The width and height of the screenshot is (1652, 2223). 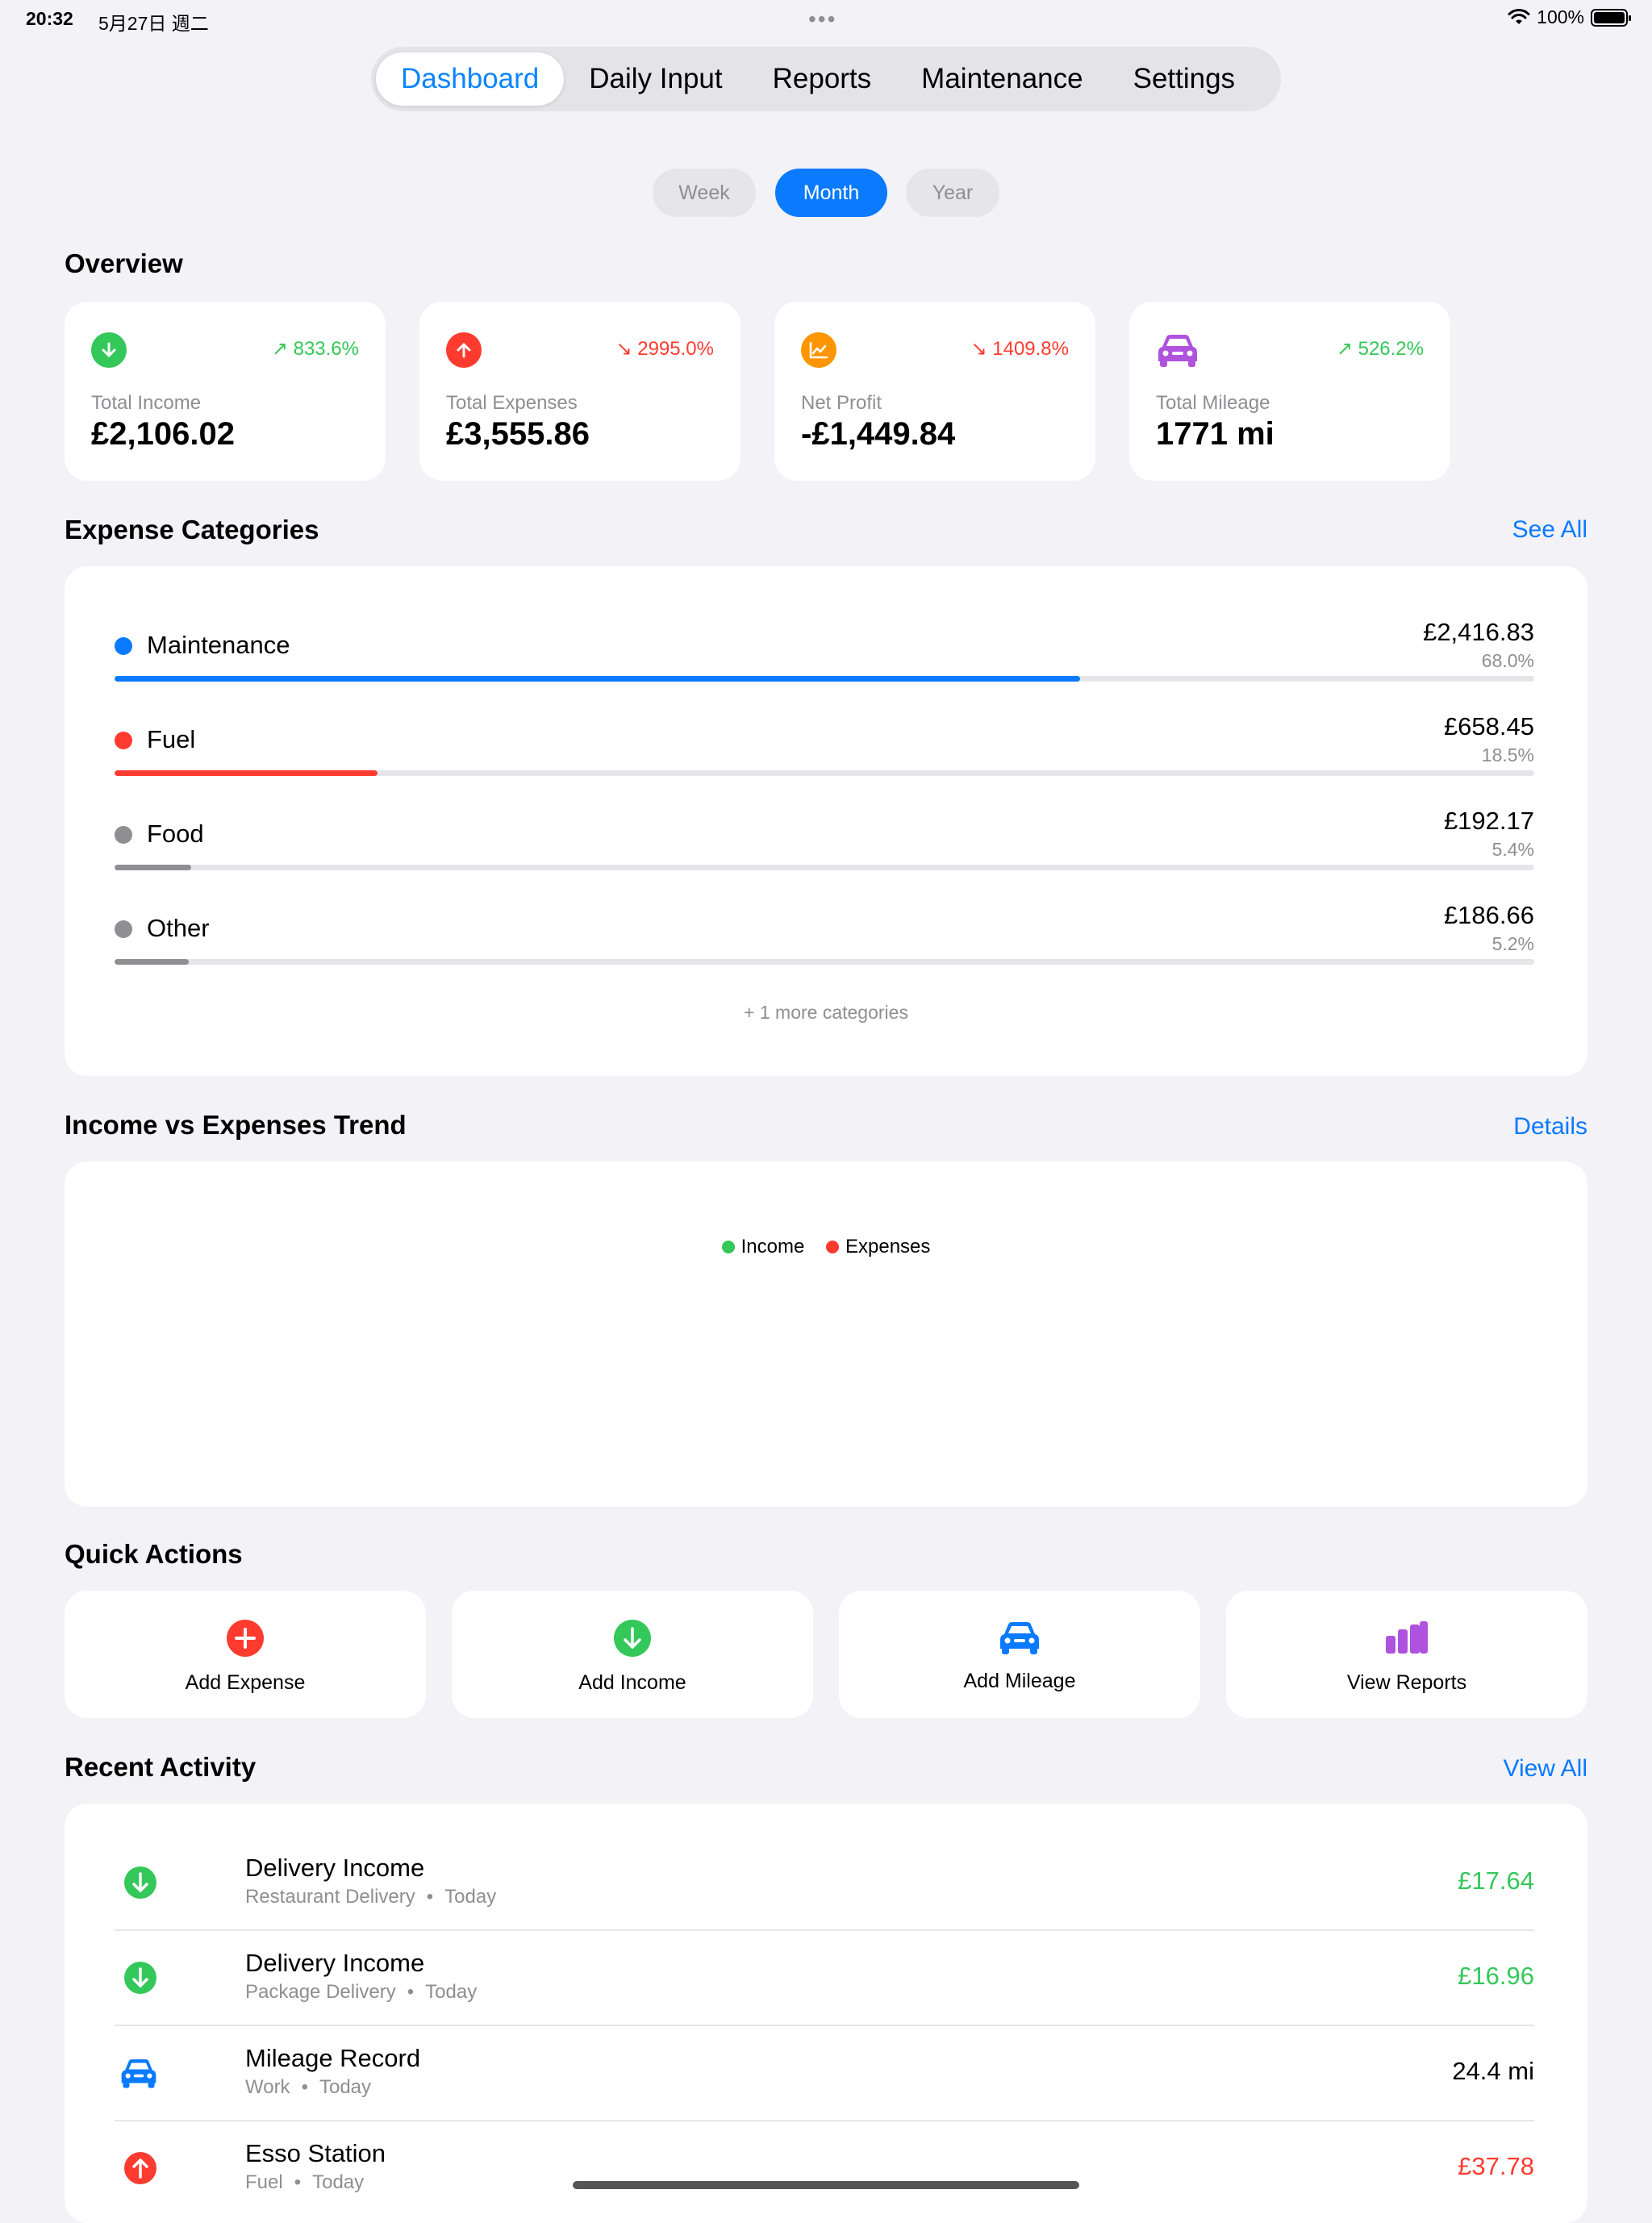 I want to click on tab-settings: Settings, so click(x=1185, y=78).